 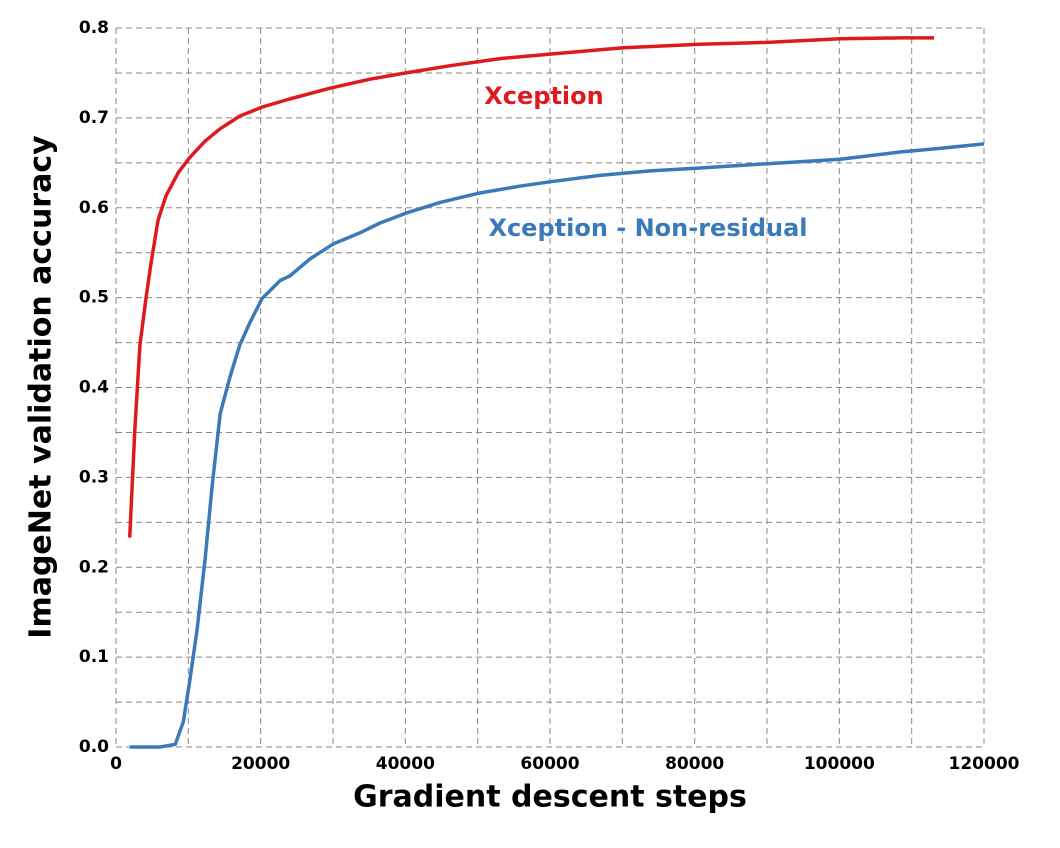 What do you see at coordinates (839, 764) in the screenshot?
I see `x-tick-label: 100000` at bounding box center [839, 764].